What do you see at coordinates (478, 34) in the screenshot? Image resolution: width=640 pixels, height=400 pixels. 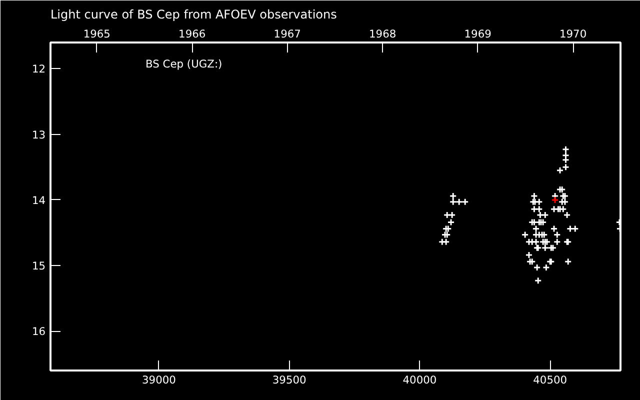 I see `x2-tick-label: 1969` at bounding box center [478, 34].